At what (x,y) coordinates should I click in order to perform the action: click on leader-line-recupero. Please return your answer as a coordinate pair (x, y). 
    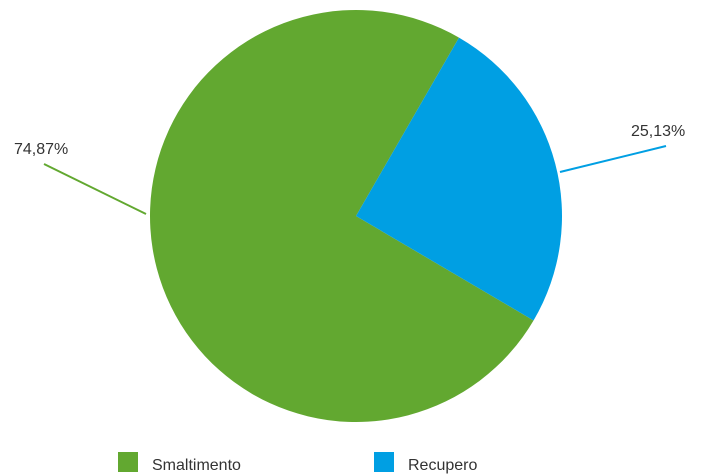
    Looking at the image, I should click on (613, 159).